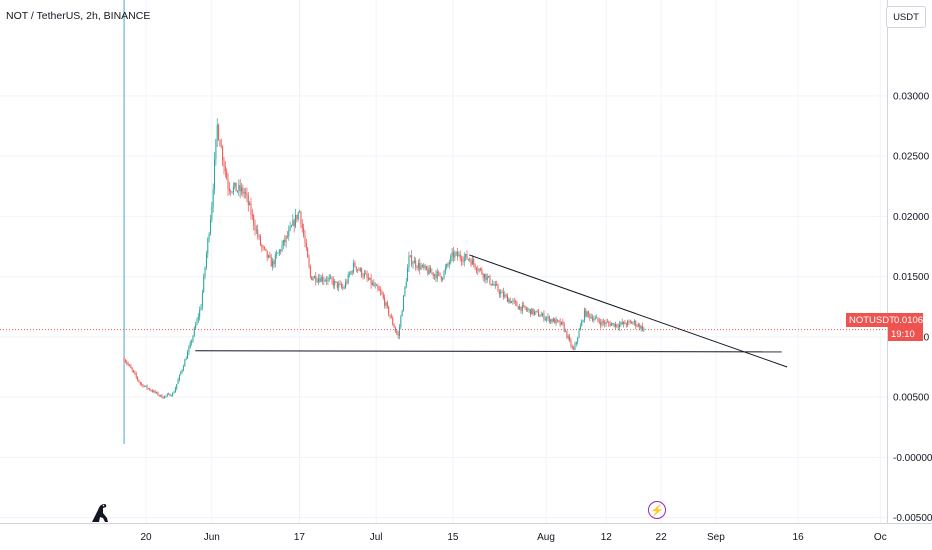 The image size is (932, 550). Describe the element at coordinates (488, 351) in the screenshot. I see `horizontal-support-line` at that location.